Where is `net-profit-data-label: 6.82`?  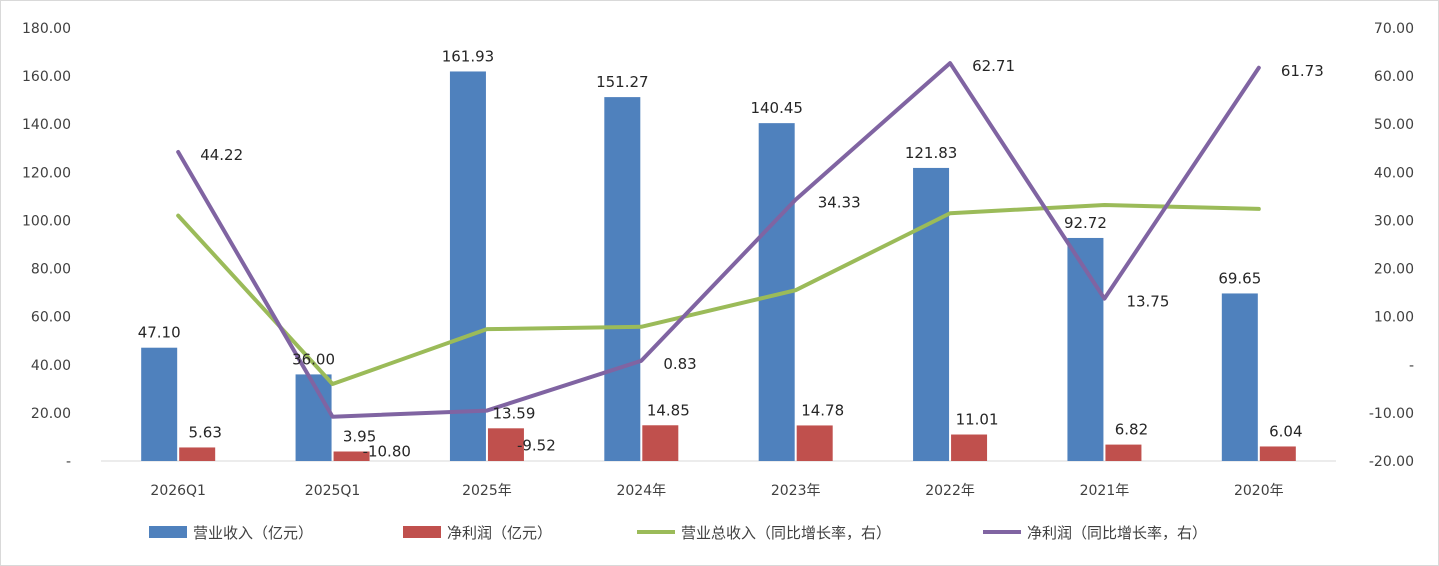 net-profit-data-label: 6.82 is located at coordinates (1131, 430).